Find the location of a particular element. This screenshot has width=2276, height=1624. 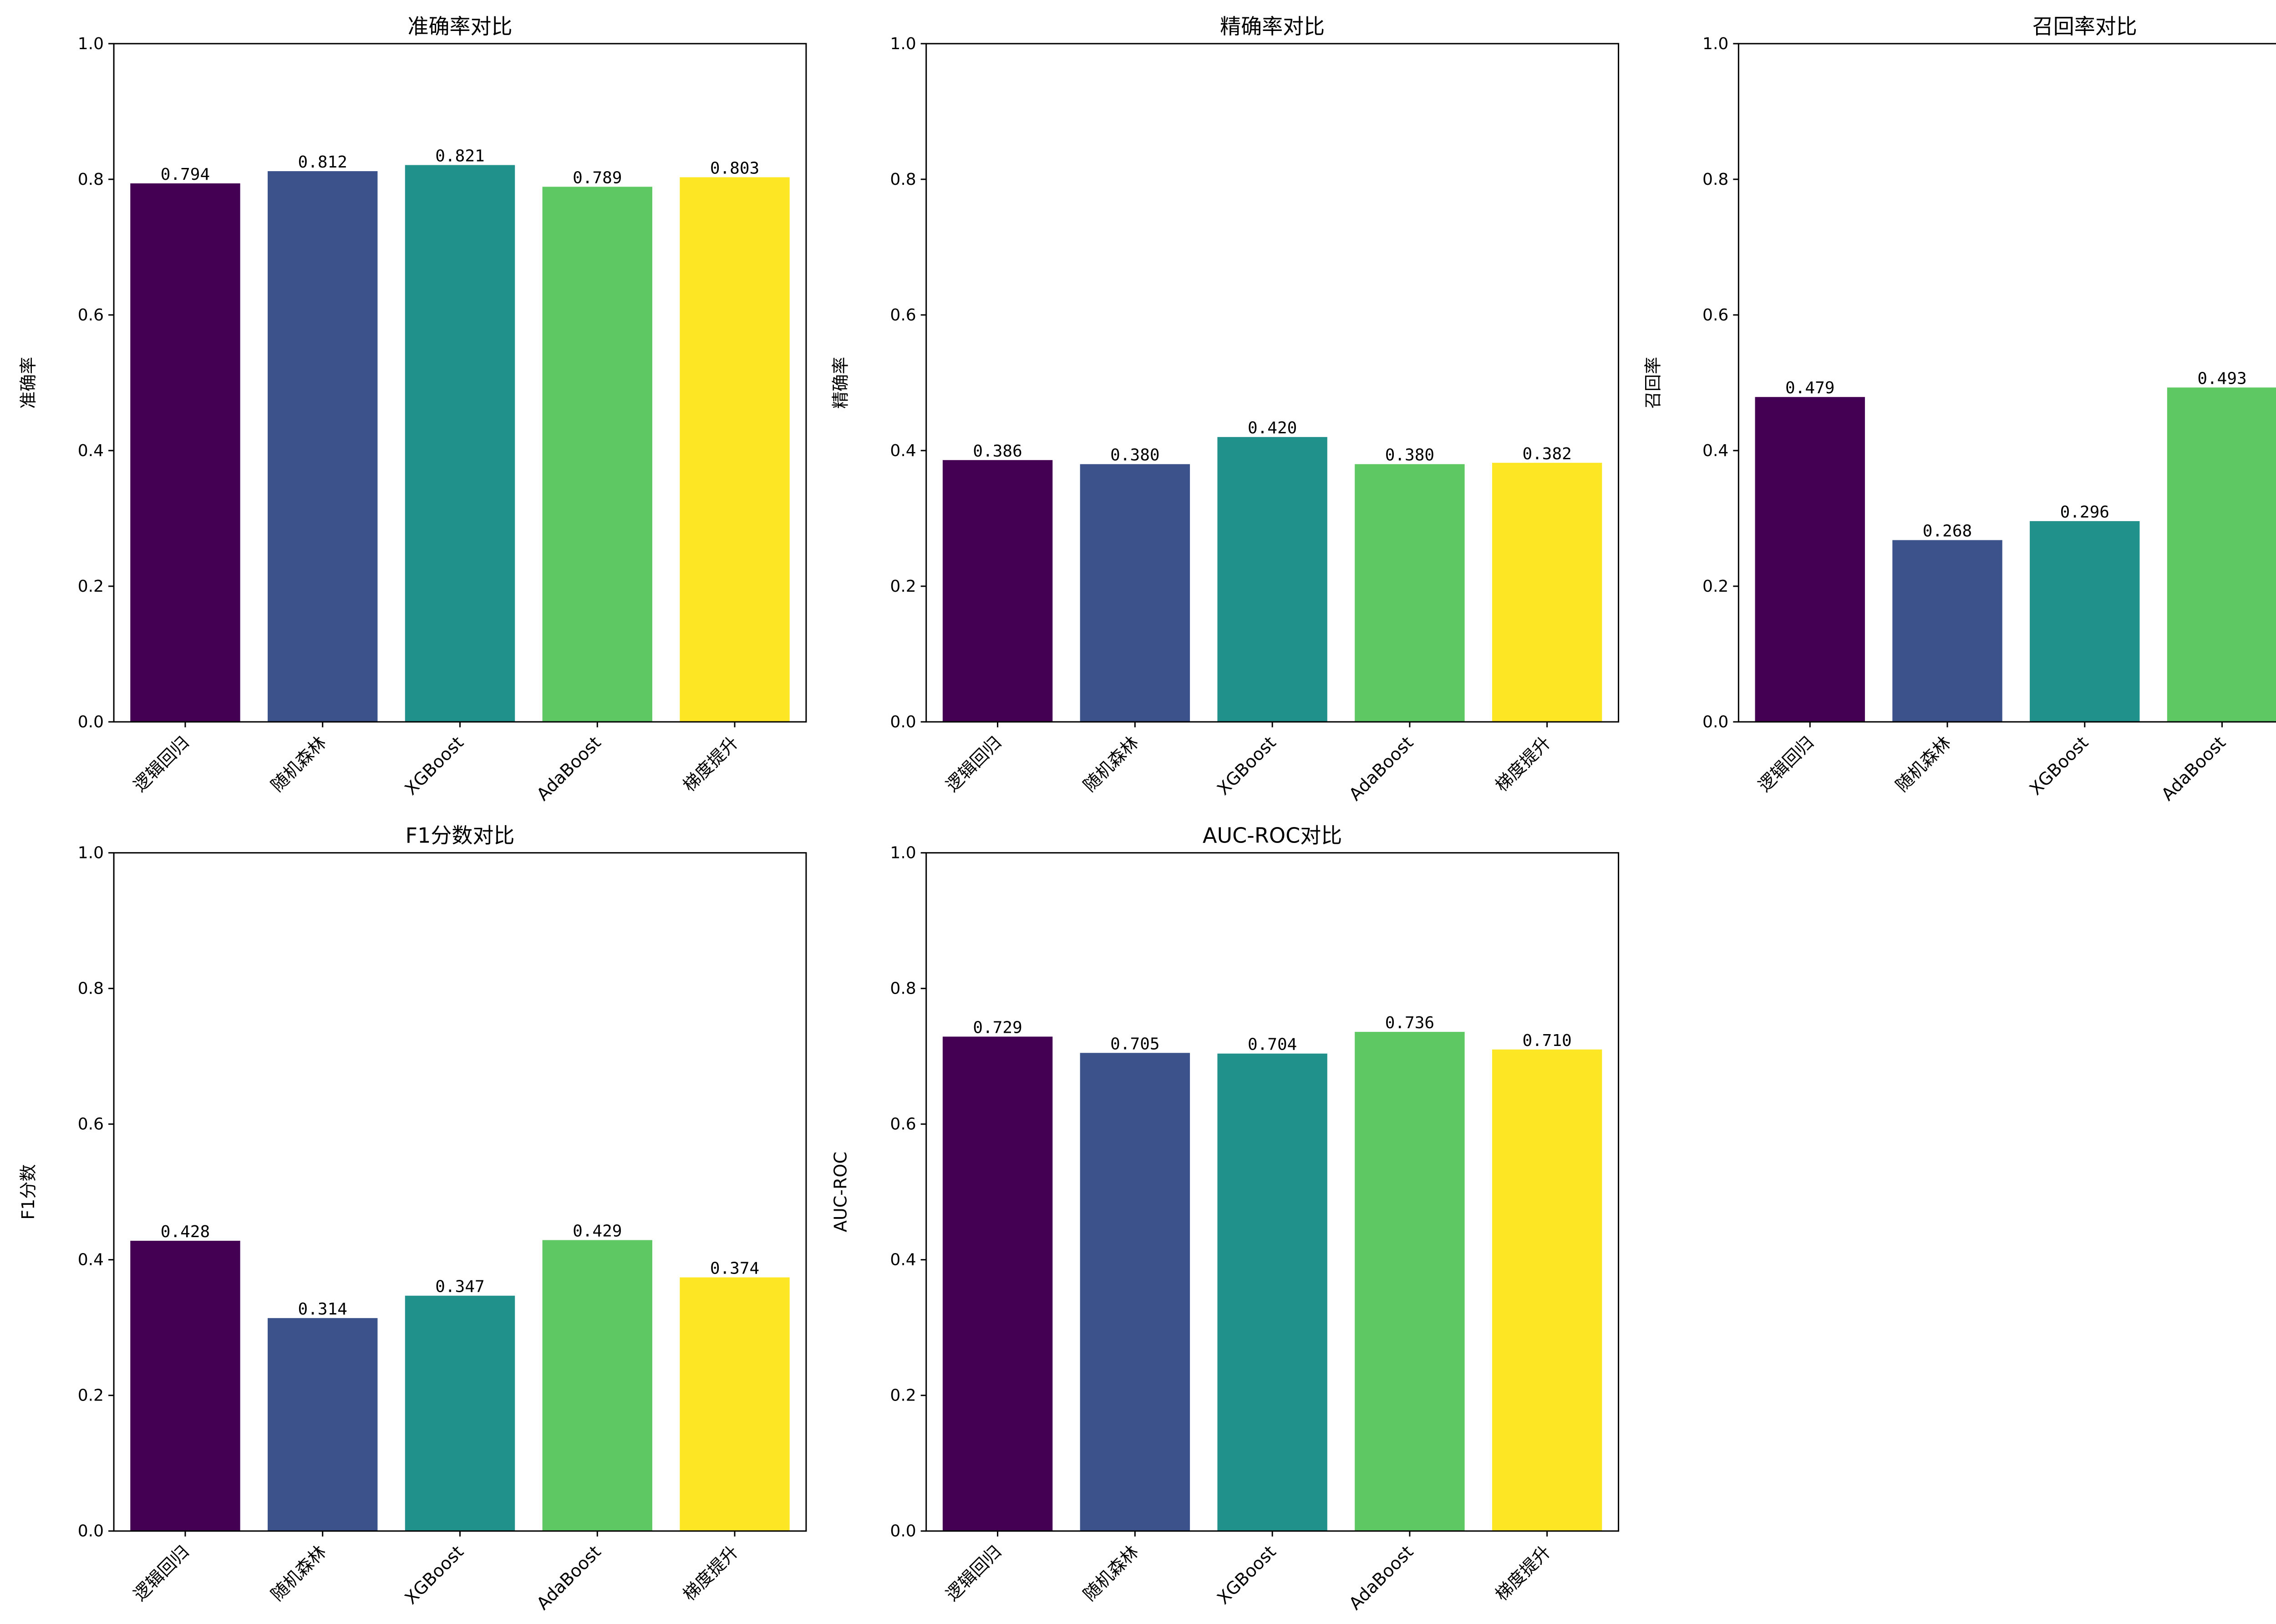

bar-value-label: 0.710 is located at coordinates (1546, 1041).